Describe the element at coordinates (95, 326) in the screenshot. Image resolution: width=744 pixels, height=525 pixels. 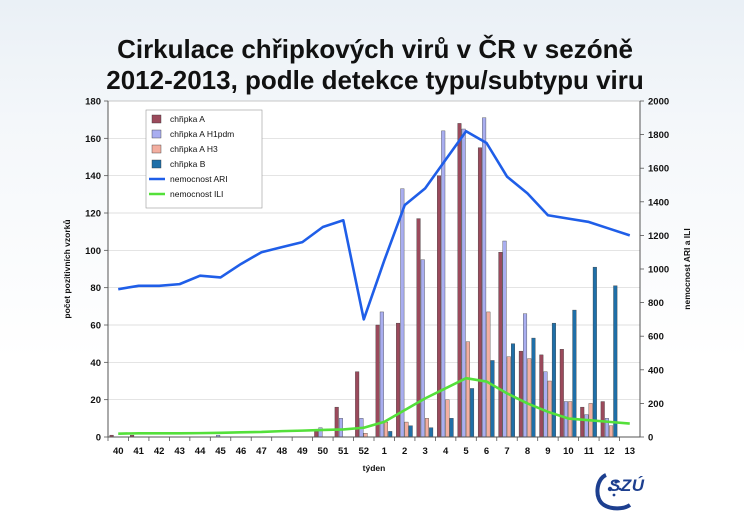
I see `y-left-tick-label: 60` at that location.